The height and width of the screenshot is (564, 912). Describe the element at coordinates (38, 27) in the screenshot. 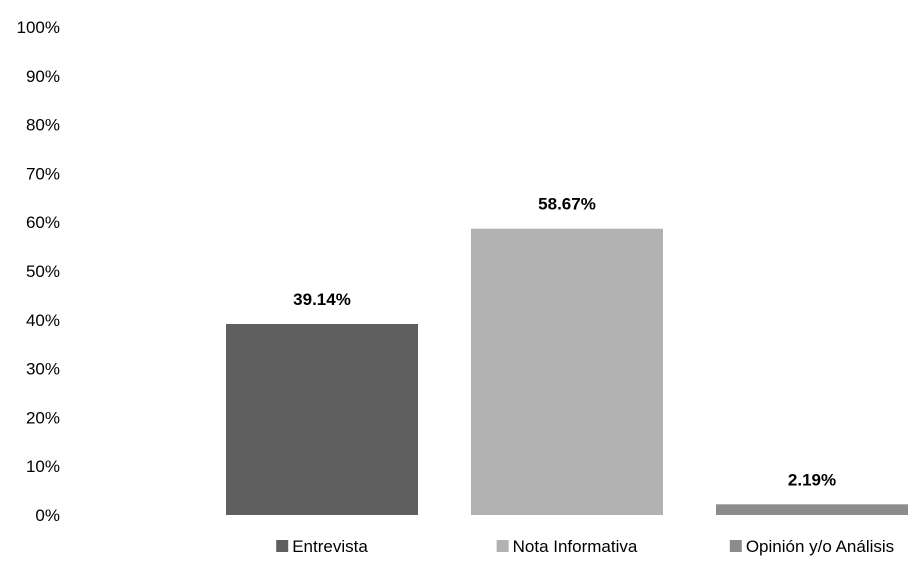

I see `y-tick-label: 100%` at that location.